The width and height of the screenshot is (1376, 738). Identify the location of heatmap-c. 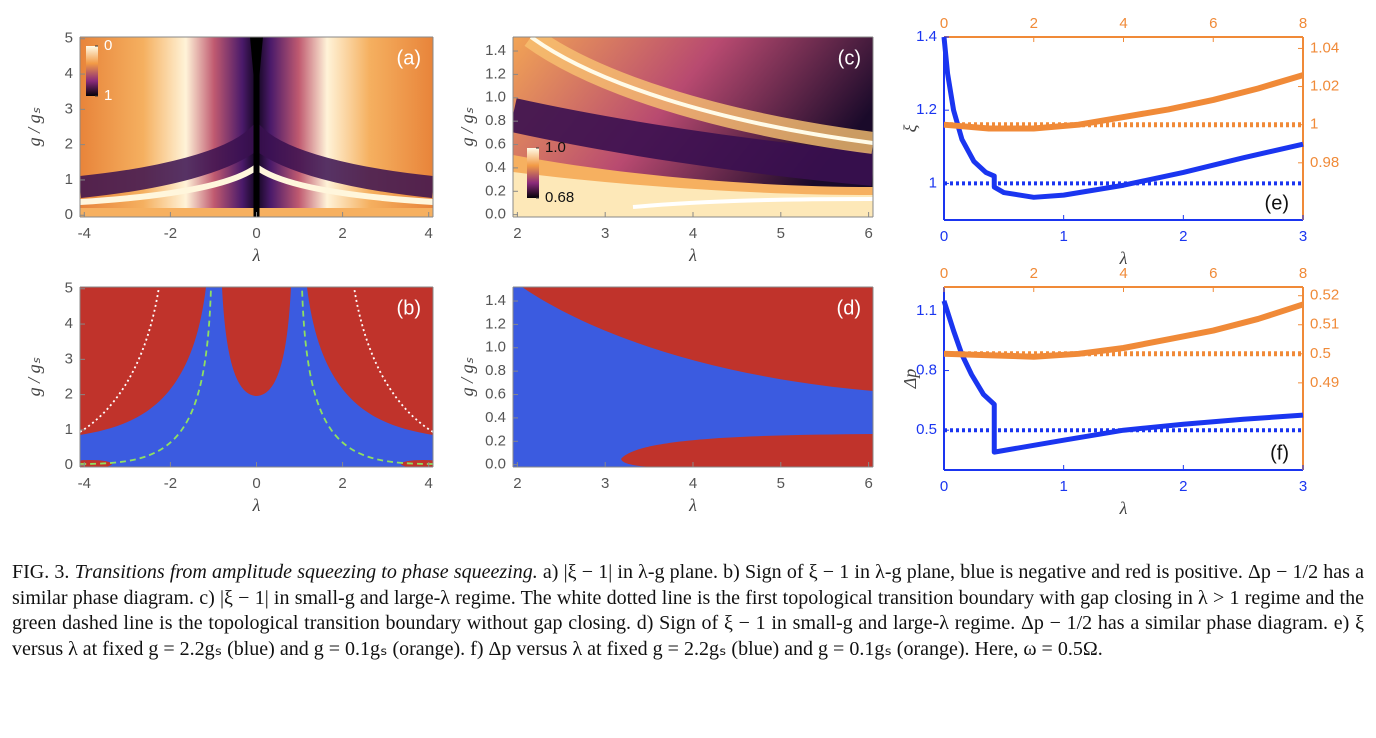
(693, 127).